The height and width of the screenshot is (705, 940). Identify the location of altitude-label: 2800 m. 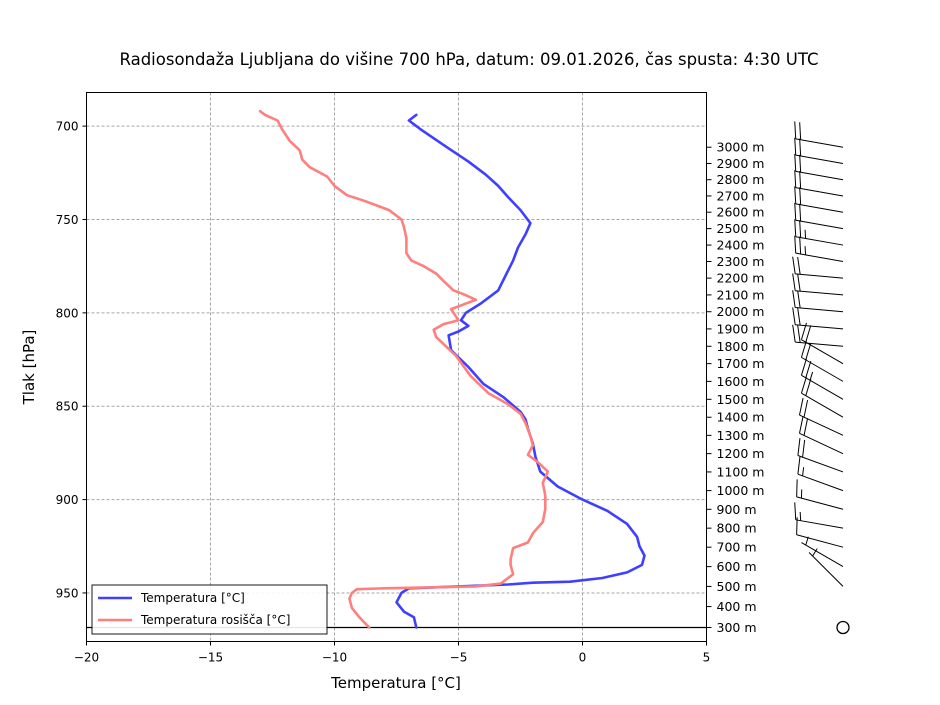
(741, 179).